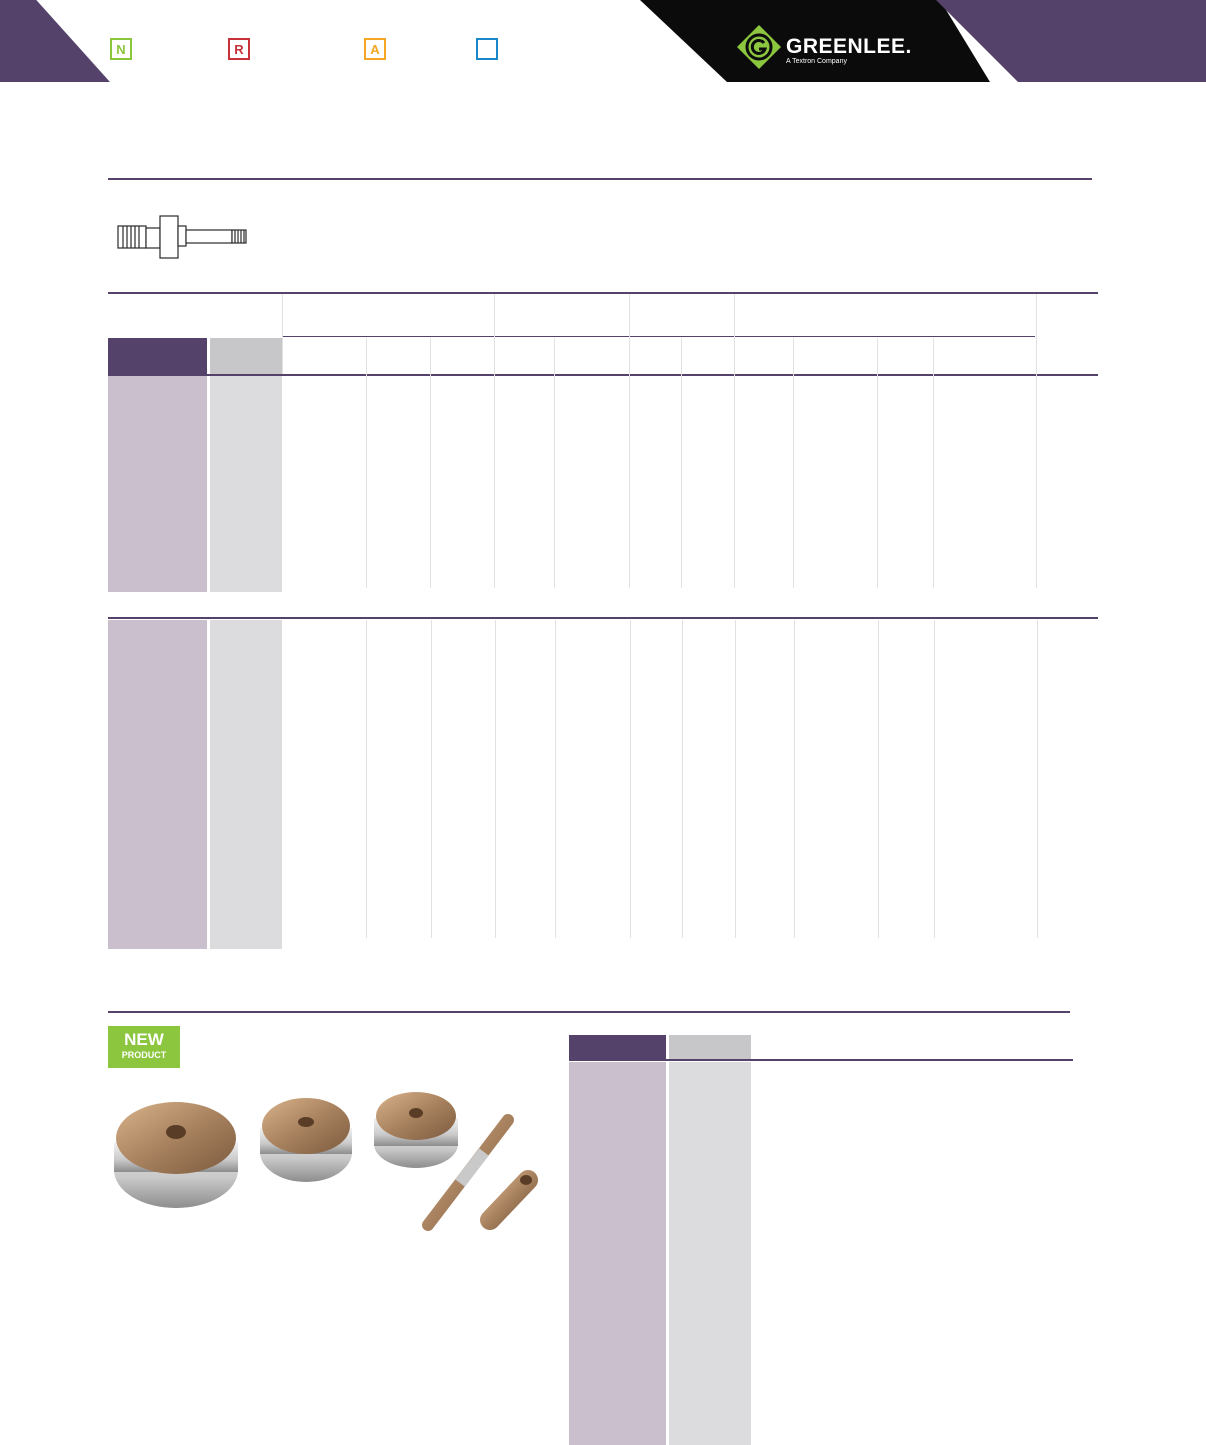  What do you see at coordinates (617, 1253) in the screenshot?
I see `table3-catalog-column` at bounding box center [617, 1253].